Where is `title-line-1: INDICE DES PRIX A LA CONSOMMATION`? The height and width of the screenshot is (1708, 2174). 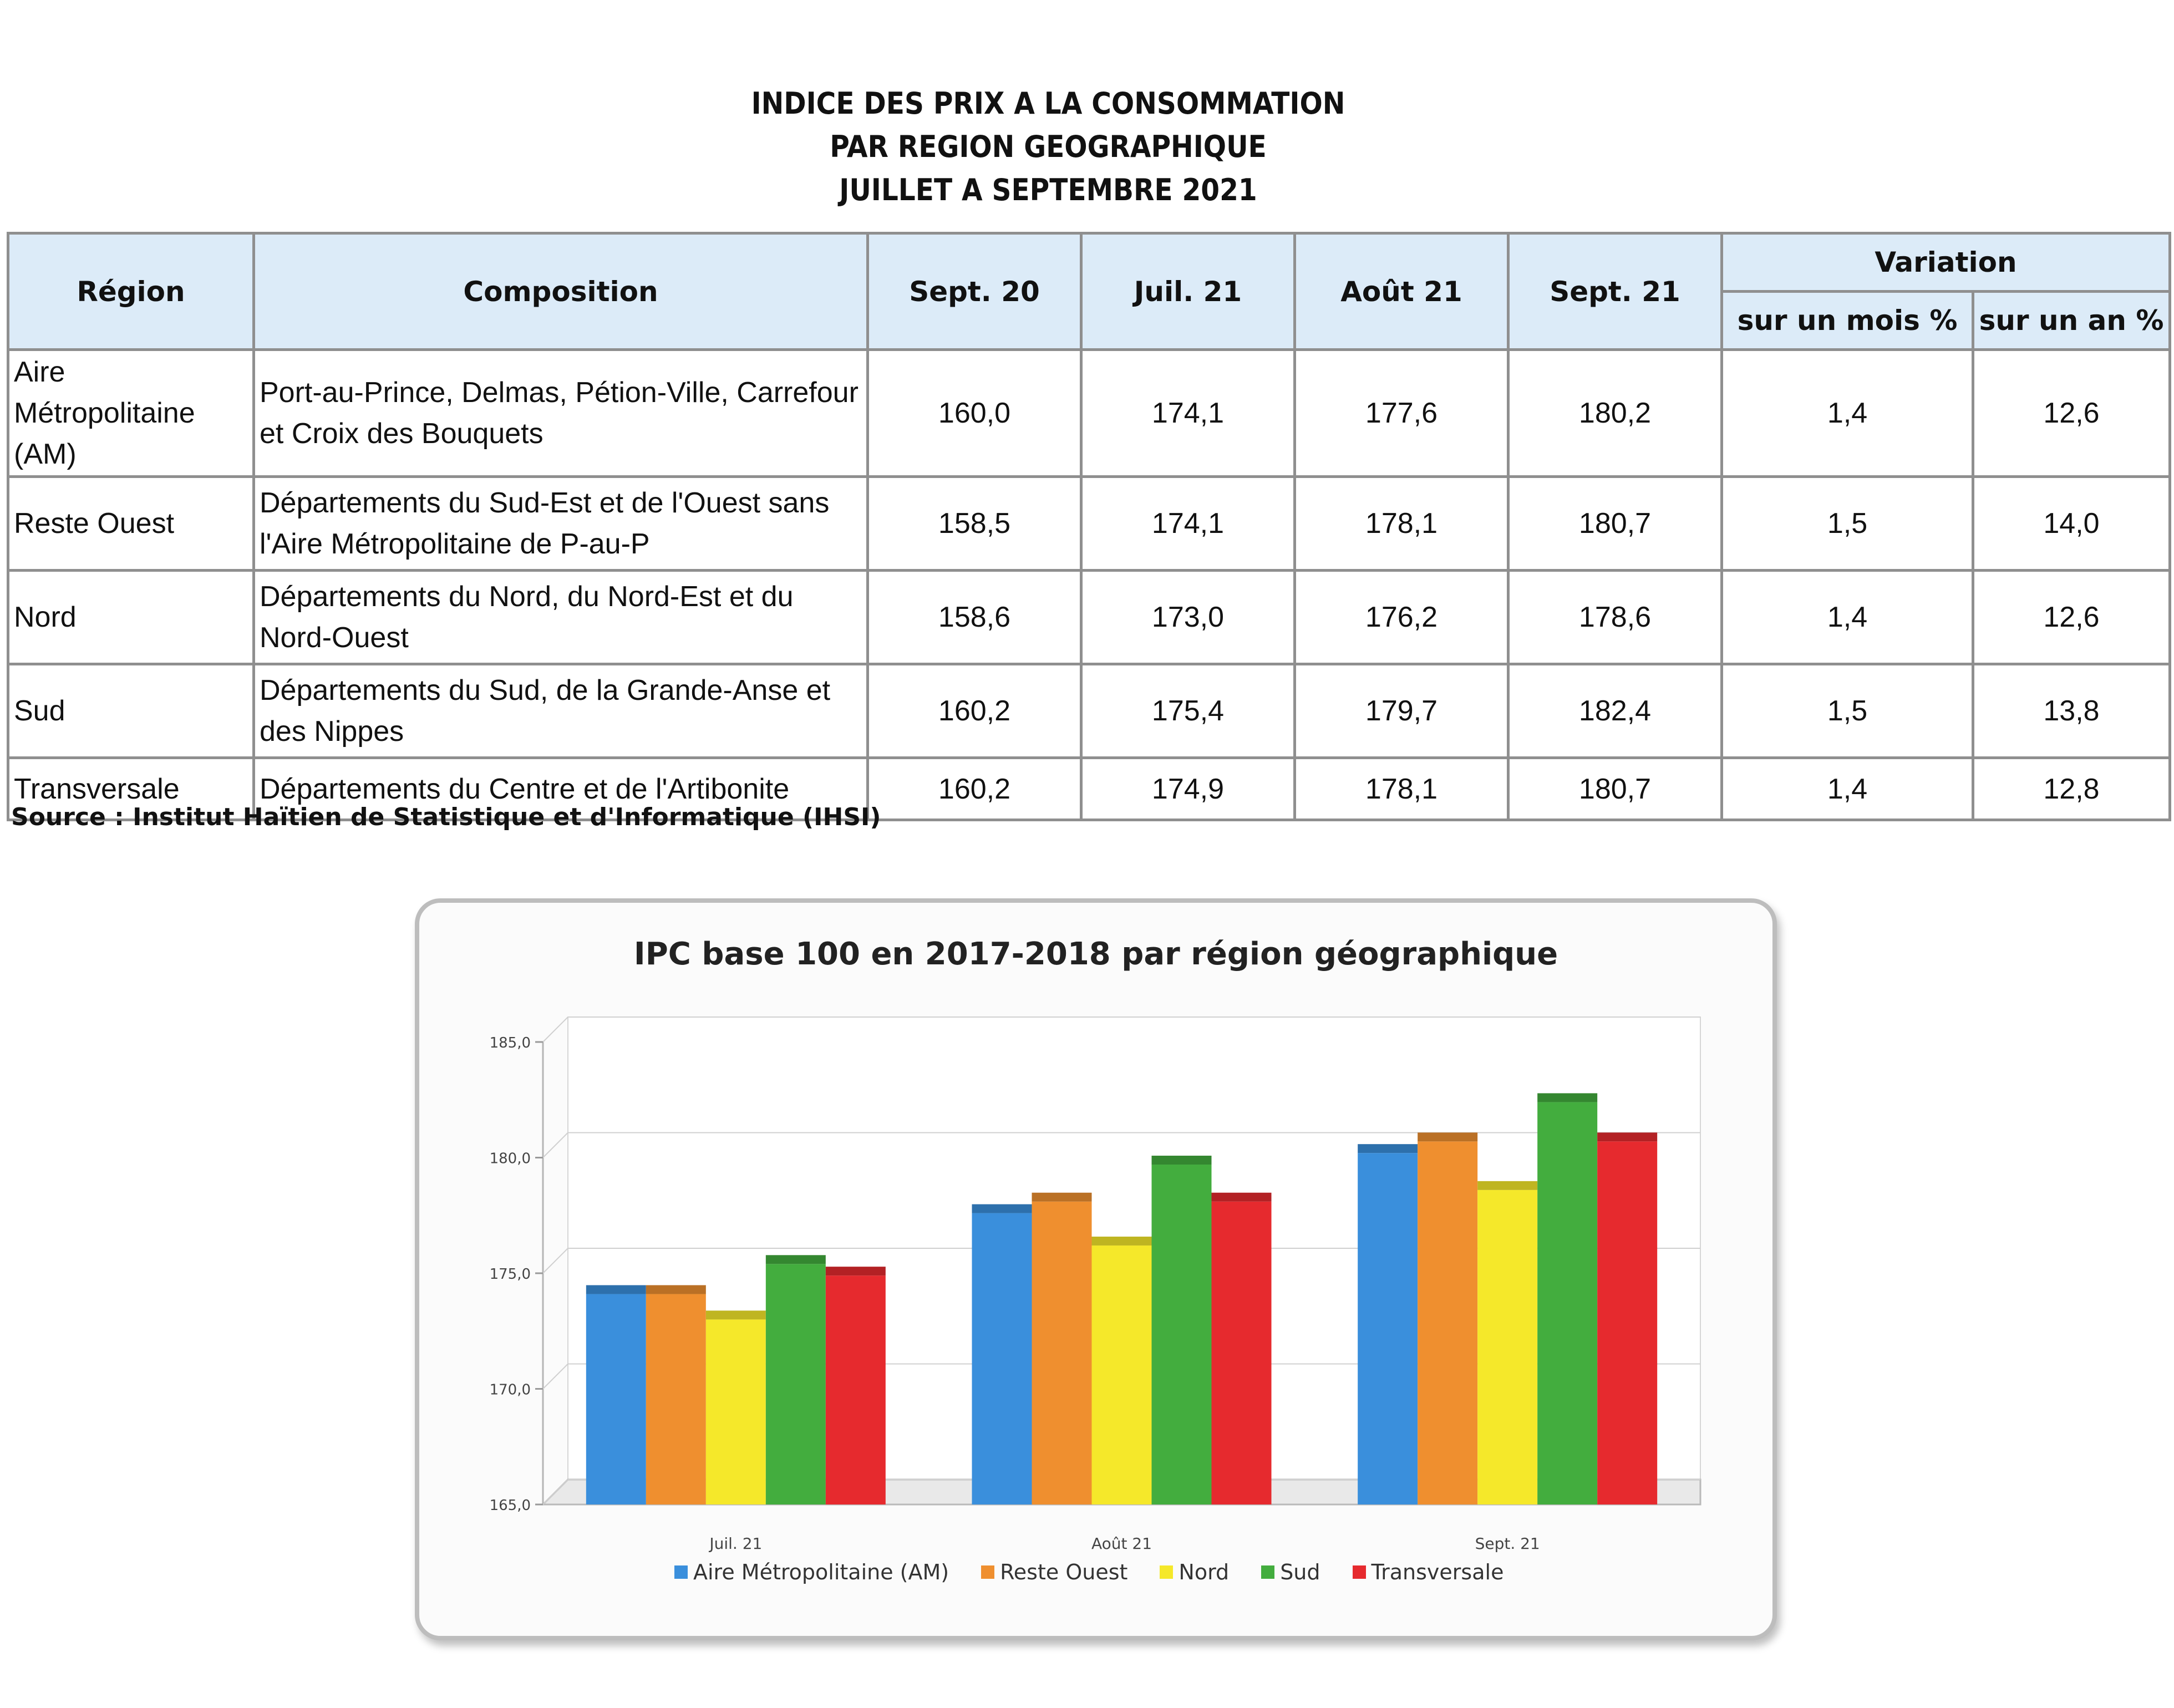 title-line-1: INDICE DES PRIX A LA CONSOMMATION is located at coordinates (1048, 103).